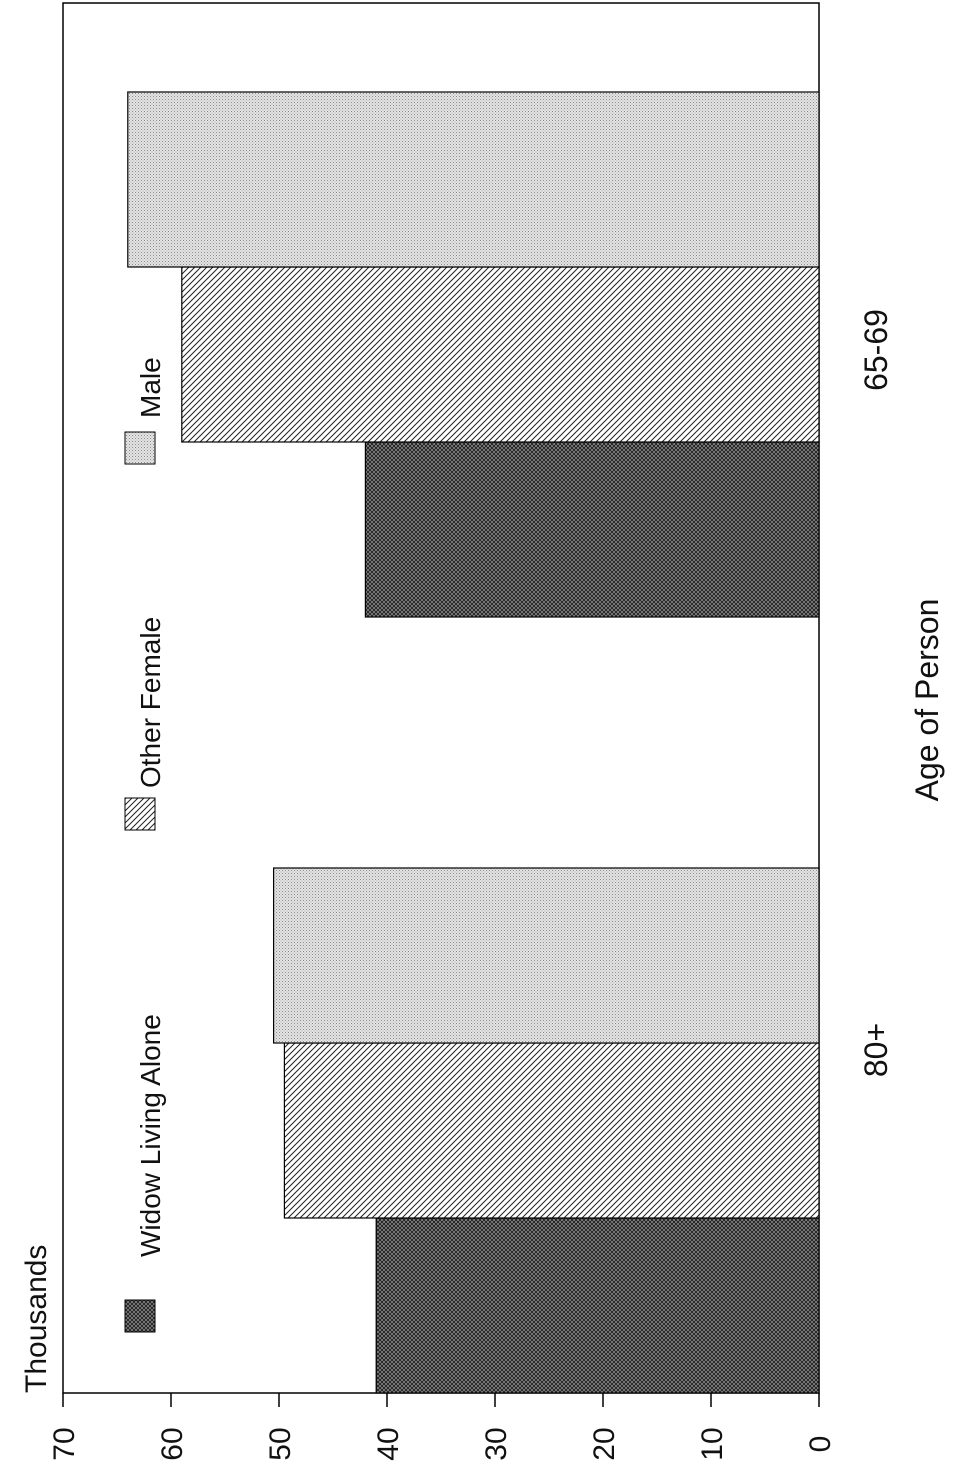 The width and height of the screenshot is (955, 1484). I want to click on legend-swatch-male, so click(140, 448).